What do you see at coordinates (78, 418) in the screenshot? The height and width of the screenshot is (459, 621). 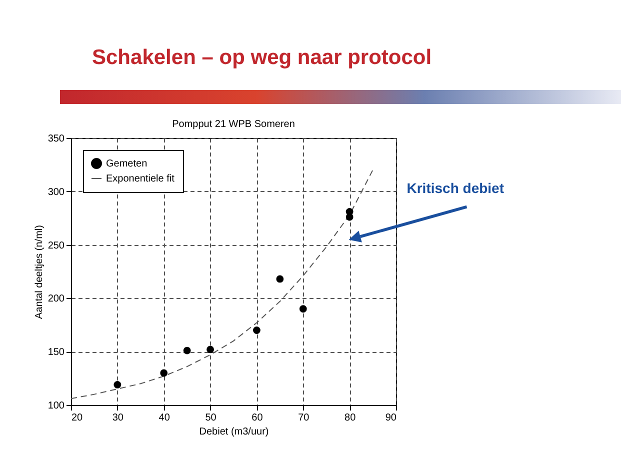 I see `x-tick-label: 20` at bounding box center [78, 418].